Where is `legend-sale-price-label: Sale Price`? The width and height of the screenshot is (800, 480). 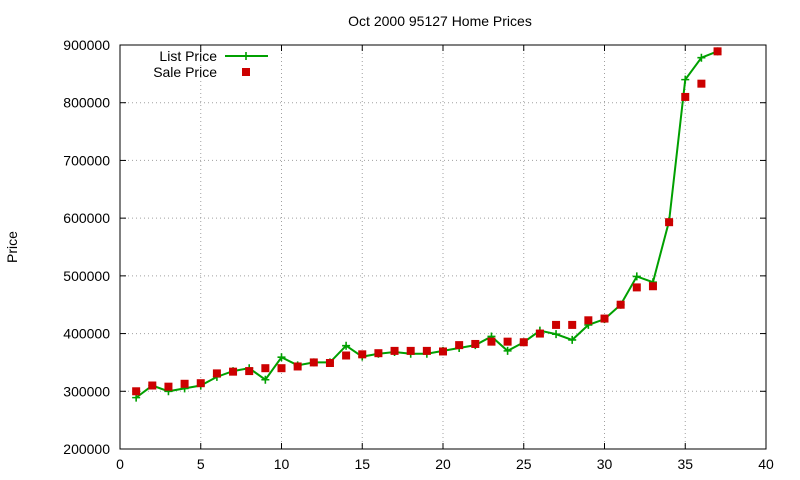
legend-sale-price-label: Sale Price is located at coordinates (185, 72).